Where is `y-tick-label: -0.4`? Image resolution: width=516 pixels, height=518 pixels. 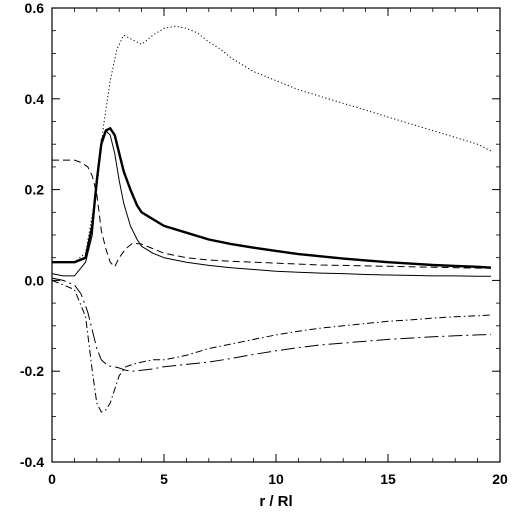
y-tick-label: -0.4 is located at coordinates (32, 462).